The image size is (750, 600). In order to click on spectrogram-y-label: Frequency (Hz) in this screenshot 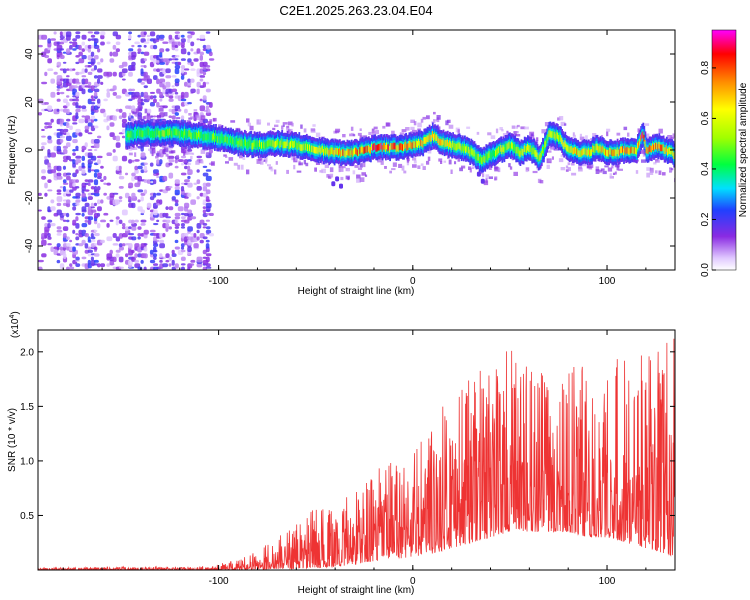, I will do `click(12, 150)`.